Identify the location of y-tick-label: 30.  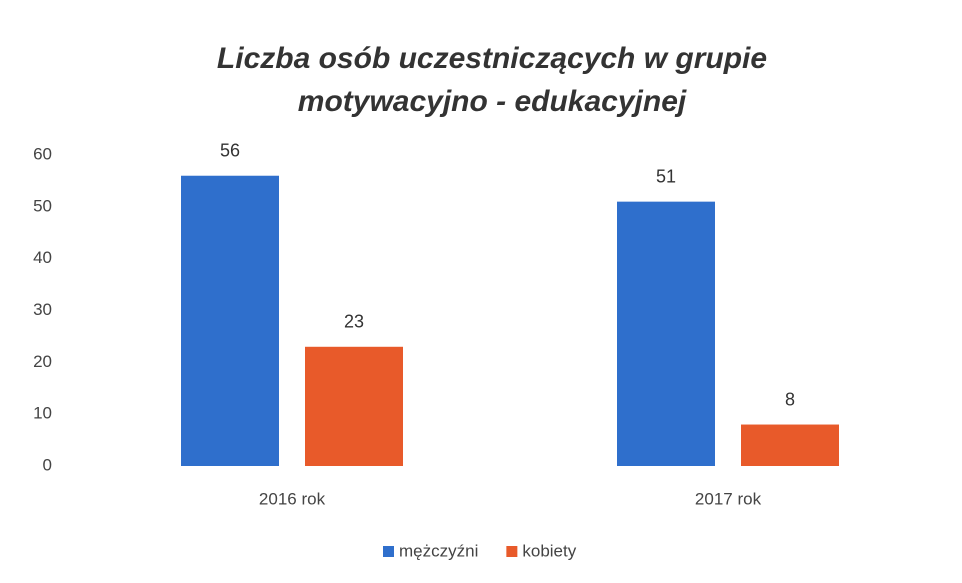
(42, 309).